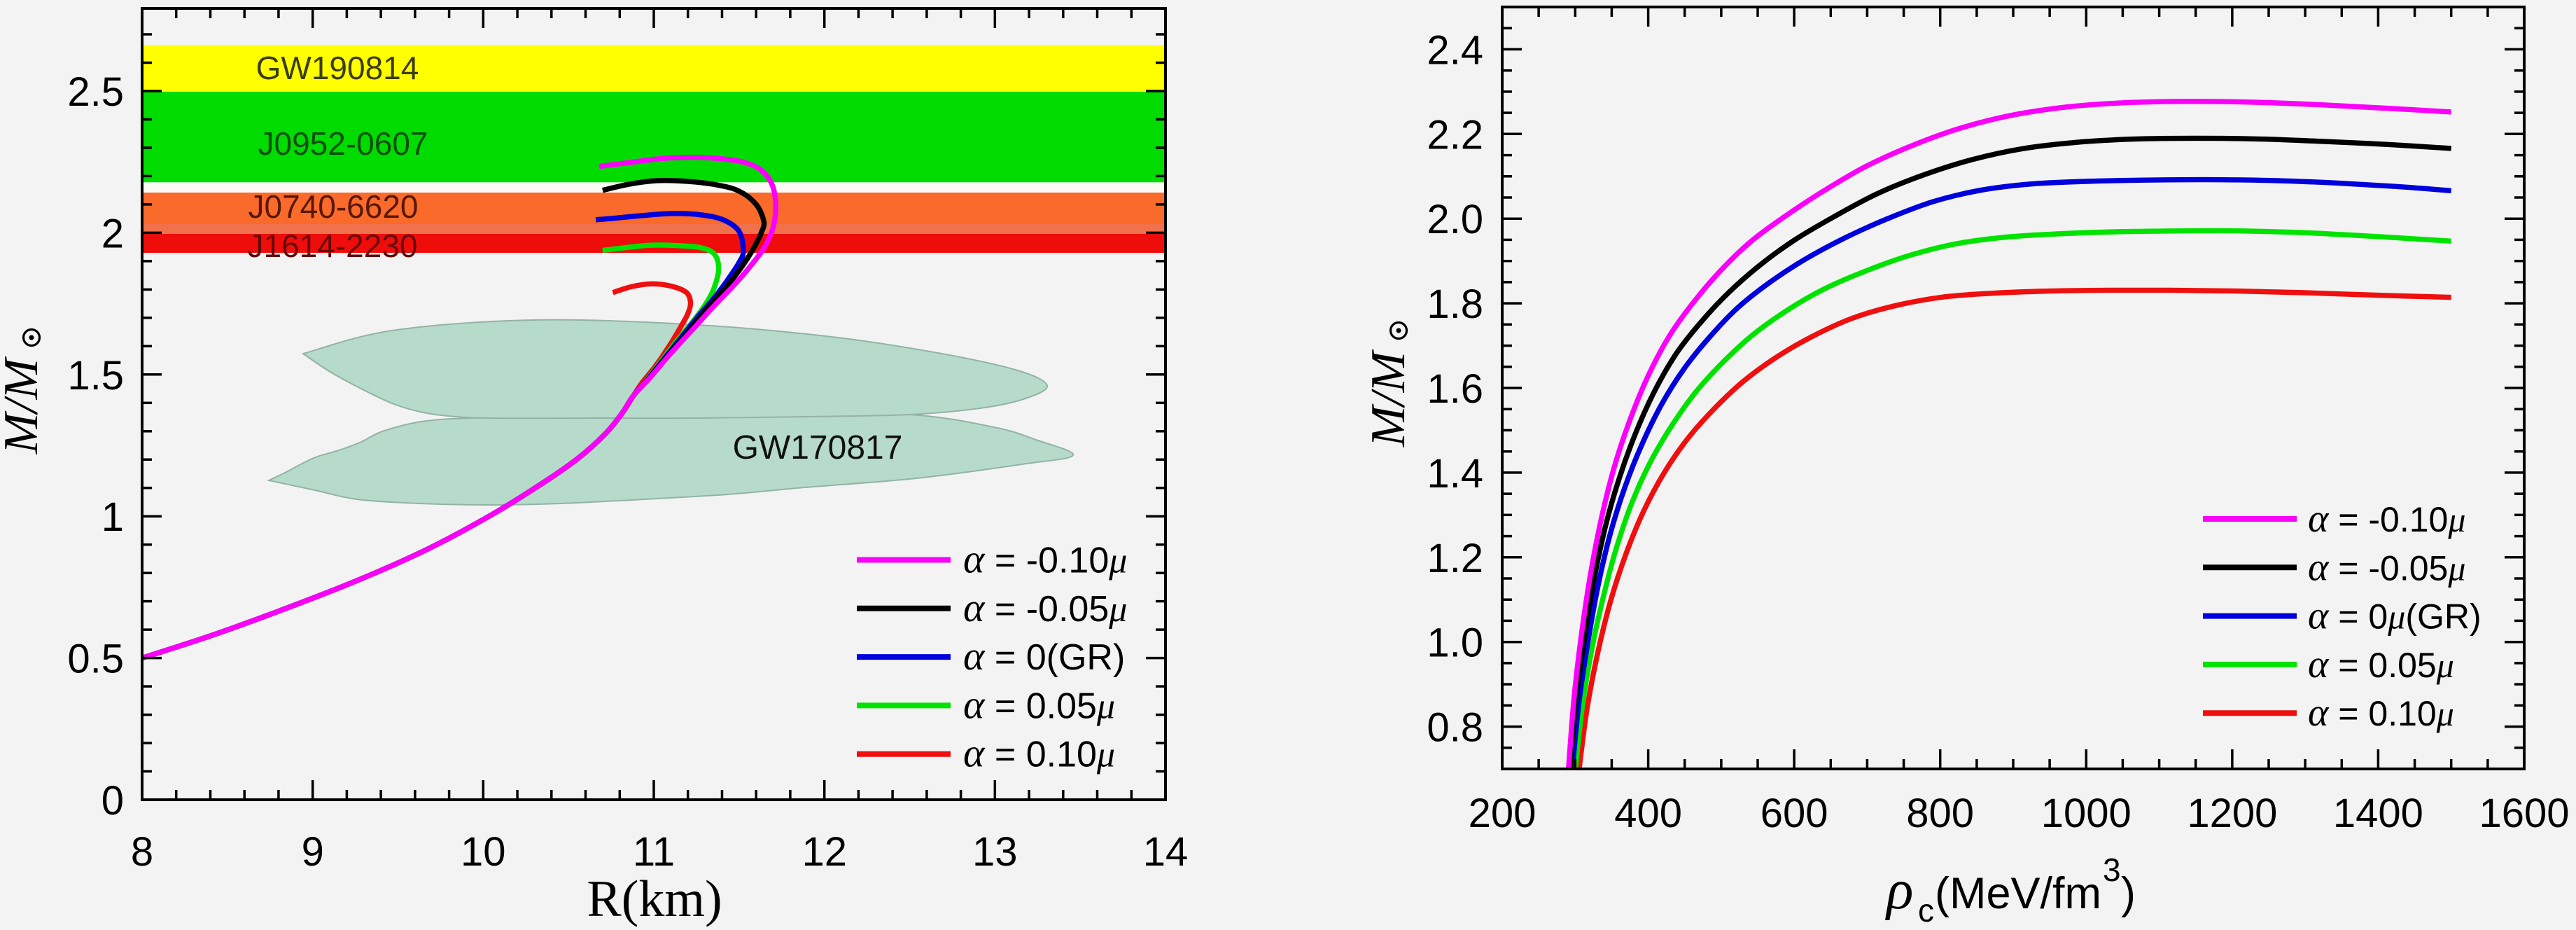  Describe the element at coordinates (1794, 814) in the screenshot. I see `svg-text: 600` at that location.